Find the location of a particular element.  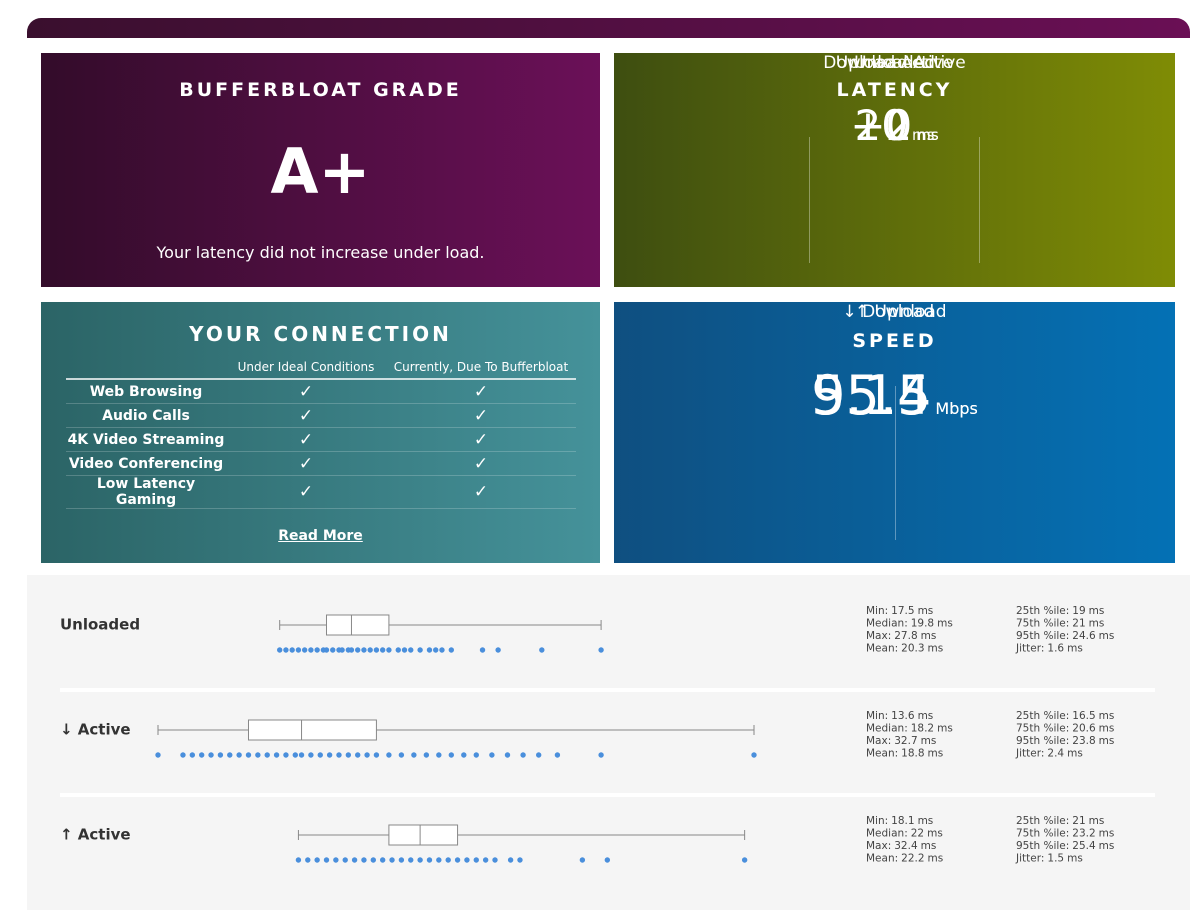

activity-name: Web Browsing is located at coordinates (146, 391).